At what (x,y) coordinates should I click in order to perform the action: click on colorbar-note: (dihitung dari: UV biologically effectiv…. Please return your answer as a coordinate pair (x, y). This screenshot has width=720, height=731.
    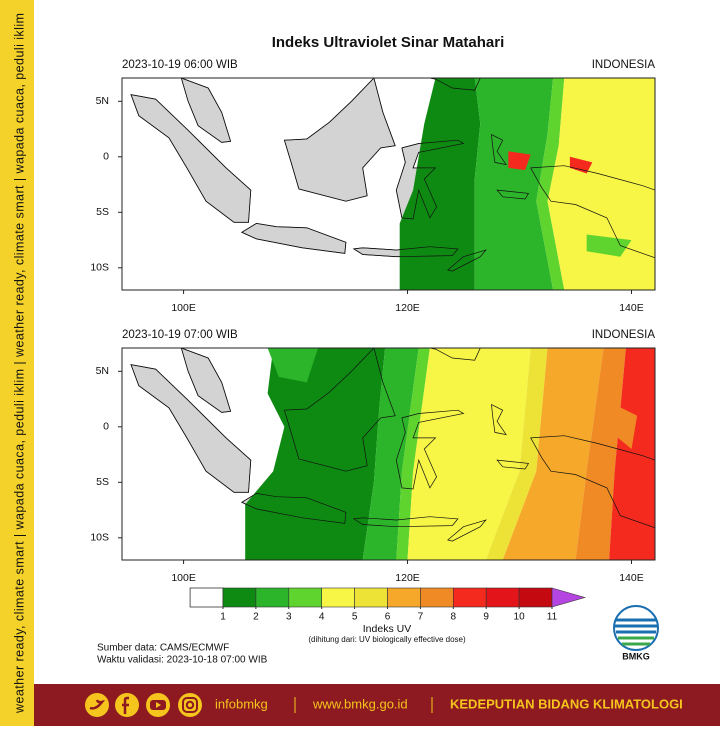
    Looking at the image, I should click on (387, 639).